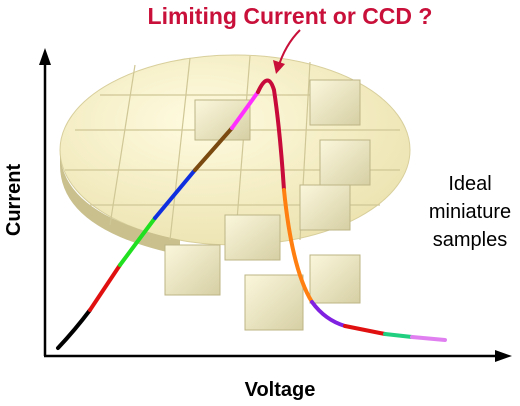 The image size is (520, 406). Describe the element at coordinates (290, 16) in the screenshot. I see `title: Limiting Current or CCD ?` at that location.